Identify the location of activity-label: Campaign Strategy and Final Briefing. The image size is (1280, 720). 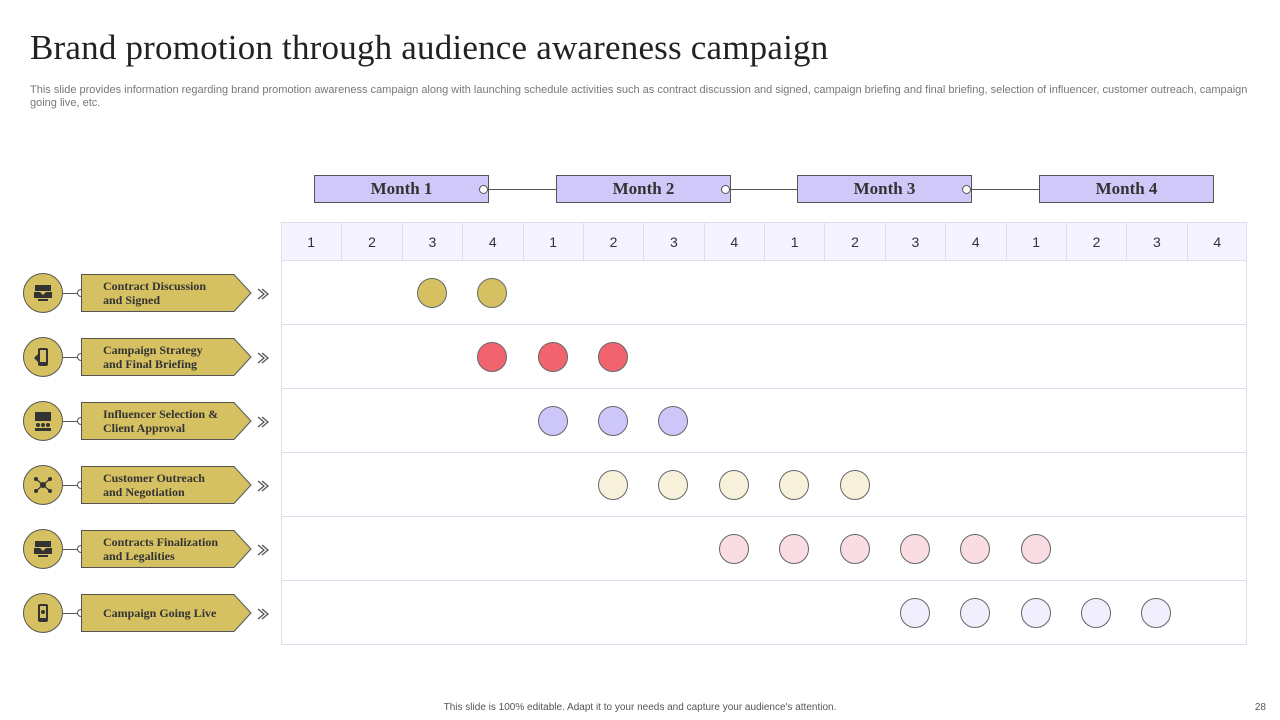
(173, 357).